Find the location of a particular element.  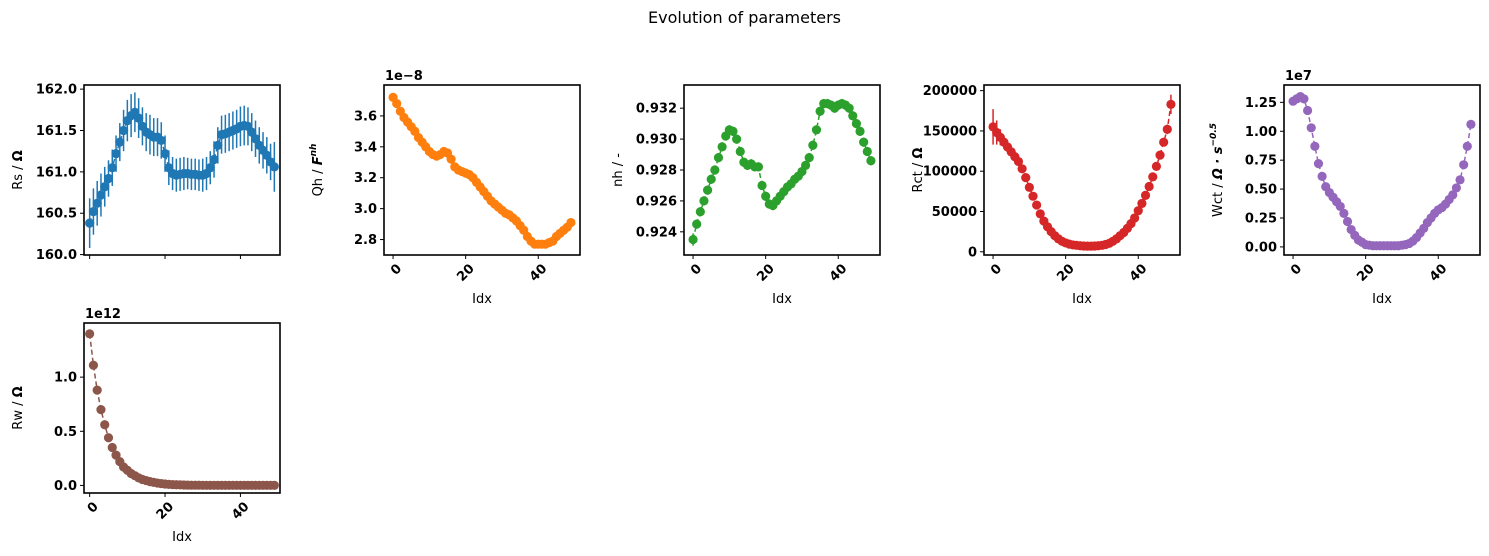

y-tick-label: 160.5 is located at coordinates (56, 214).